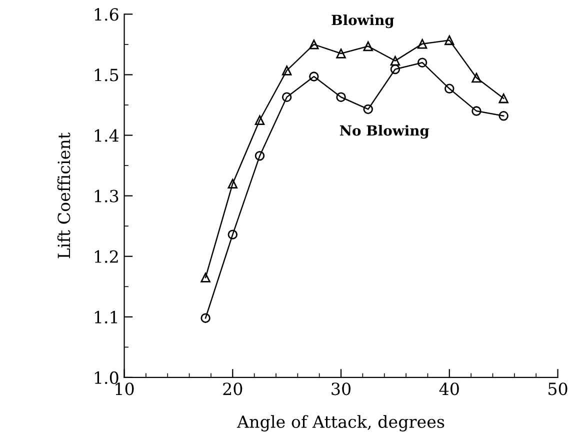 The width and height of the screenshot is (578, 443). What do you see at coordinates (106, 14) in the screenshot?
I see `y-tick-label: 1.6` at bounding box center [106, 14].